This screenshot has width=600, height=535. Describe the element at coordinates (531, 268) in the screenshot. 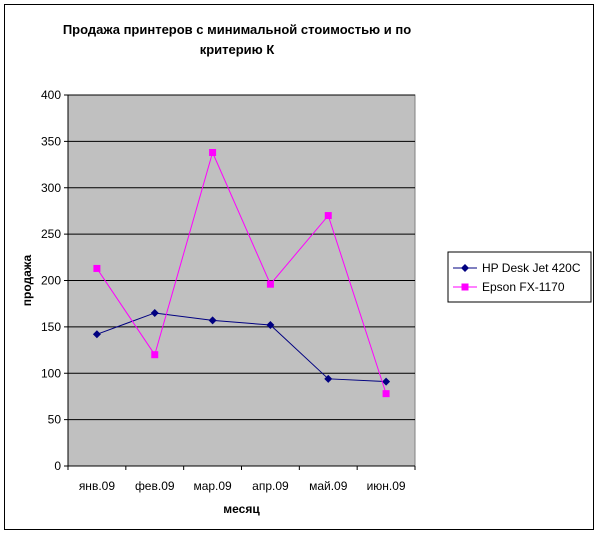

I see `legend-label: HP Desk Jet 420C` at that location.